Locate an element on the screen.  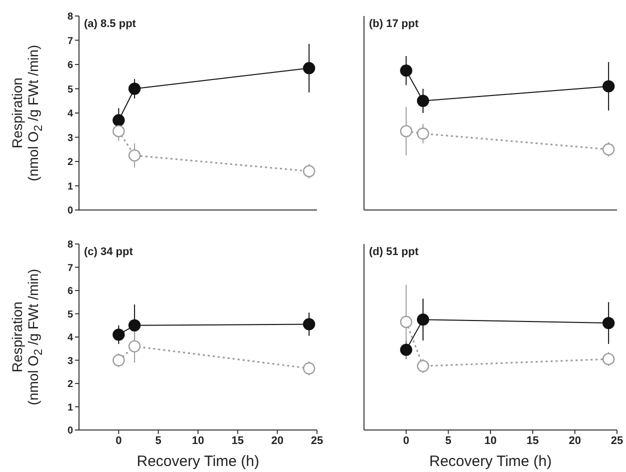
chart-title: (a) 8.5 ppt is located at coordinates (110, 24).